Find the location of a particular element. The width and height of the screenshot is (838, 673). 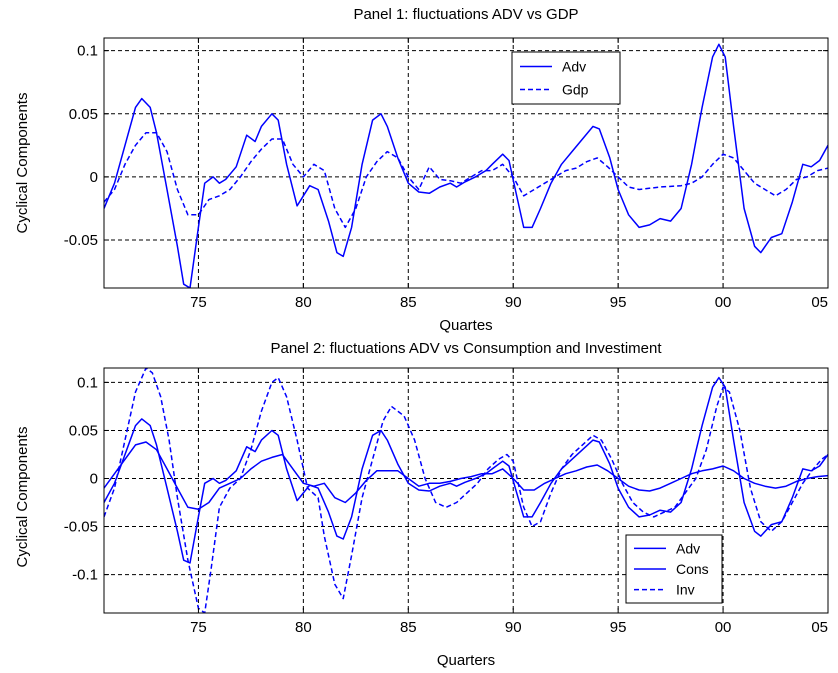

legend-label: Cons is located at coordinates (692, 569).